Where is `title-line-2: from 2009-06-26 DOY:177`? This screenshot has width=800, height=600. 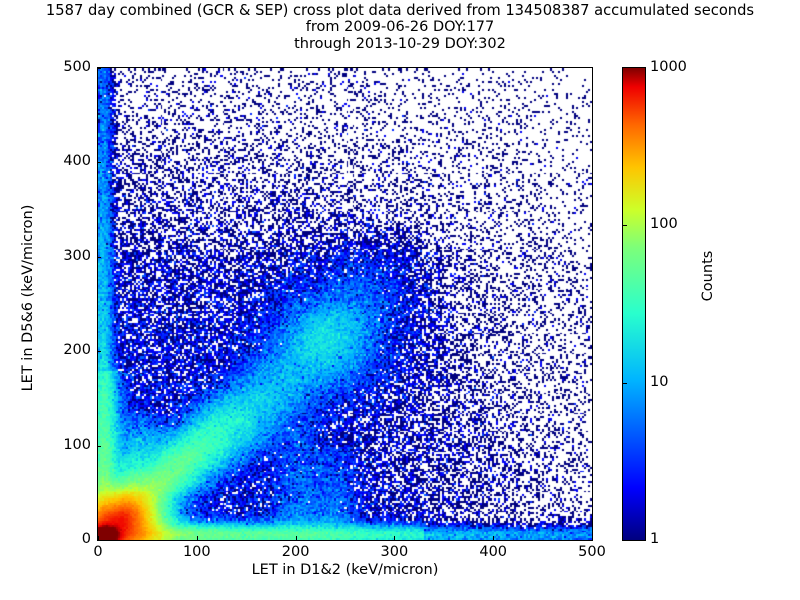
title-line-2: from 2009-06-26 DOY:177 is located at coordinates (400, 27).